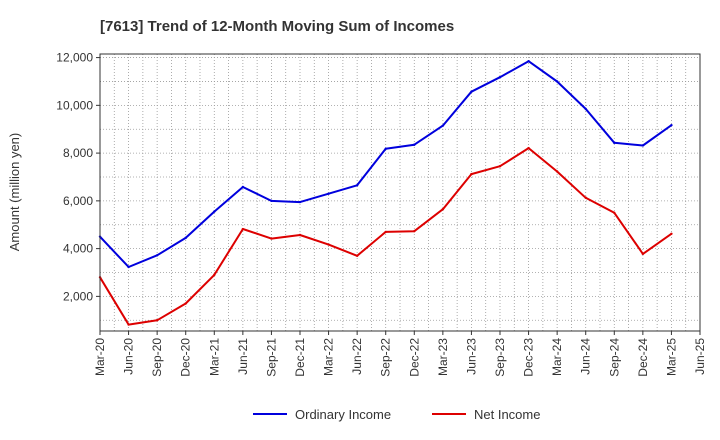 The image size is (720, 440). I want to click on x-tick-label: Mar-20, so click(100, 357).